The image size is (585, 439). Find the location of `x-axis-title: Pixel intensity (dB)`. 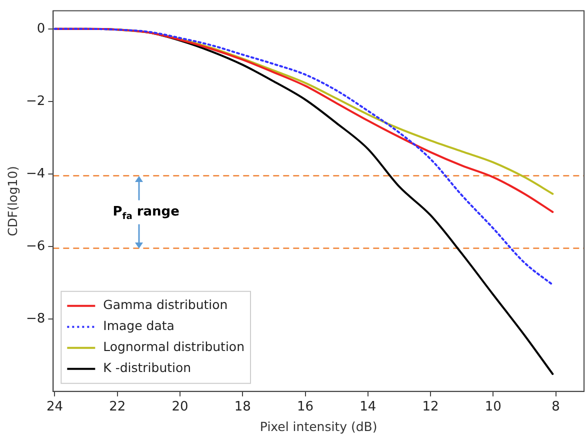

x-axis-title: Pixel intensity (dB) is located at coordinates (319, 426).